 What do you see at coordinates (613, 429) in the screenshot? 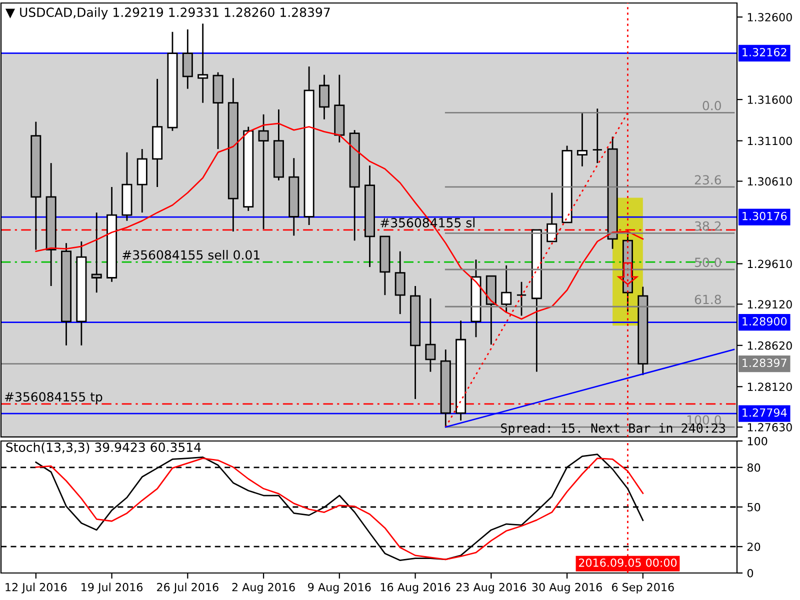
I see `annotation: Spread: 15. Next Bar in 240:23` at bounding box center [613, 429].